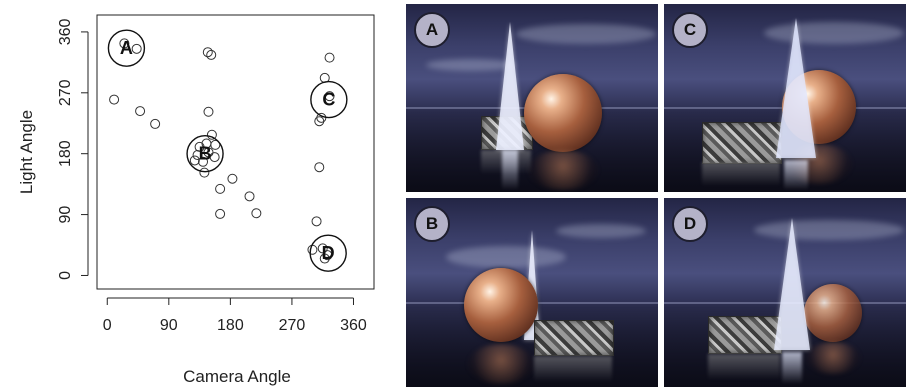 The image size is (910, 389). Describe the element at coordinates (65, 215) in the screenshot. I see `y-tick-label: 90` at that location.